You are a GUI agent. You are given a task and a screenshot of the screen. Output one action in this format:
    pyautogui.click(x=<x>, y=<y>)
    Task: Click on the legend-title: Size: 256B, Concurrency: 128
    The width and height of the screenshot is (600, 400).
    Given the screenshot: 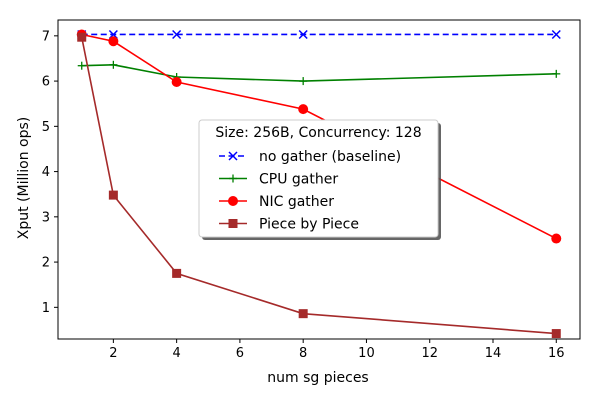 What is the action you would take?
    pyautogui.click(x=318, y=133)
    